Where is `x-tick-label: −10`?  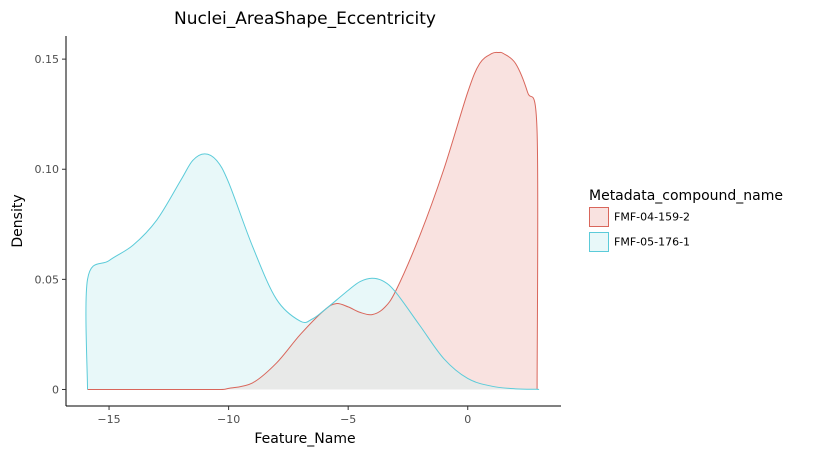
x-tick-label: −10 is located at coordinates (228, 419).